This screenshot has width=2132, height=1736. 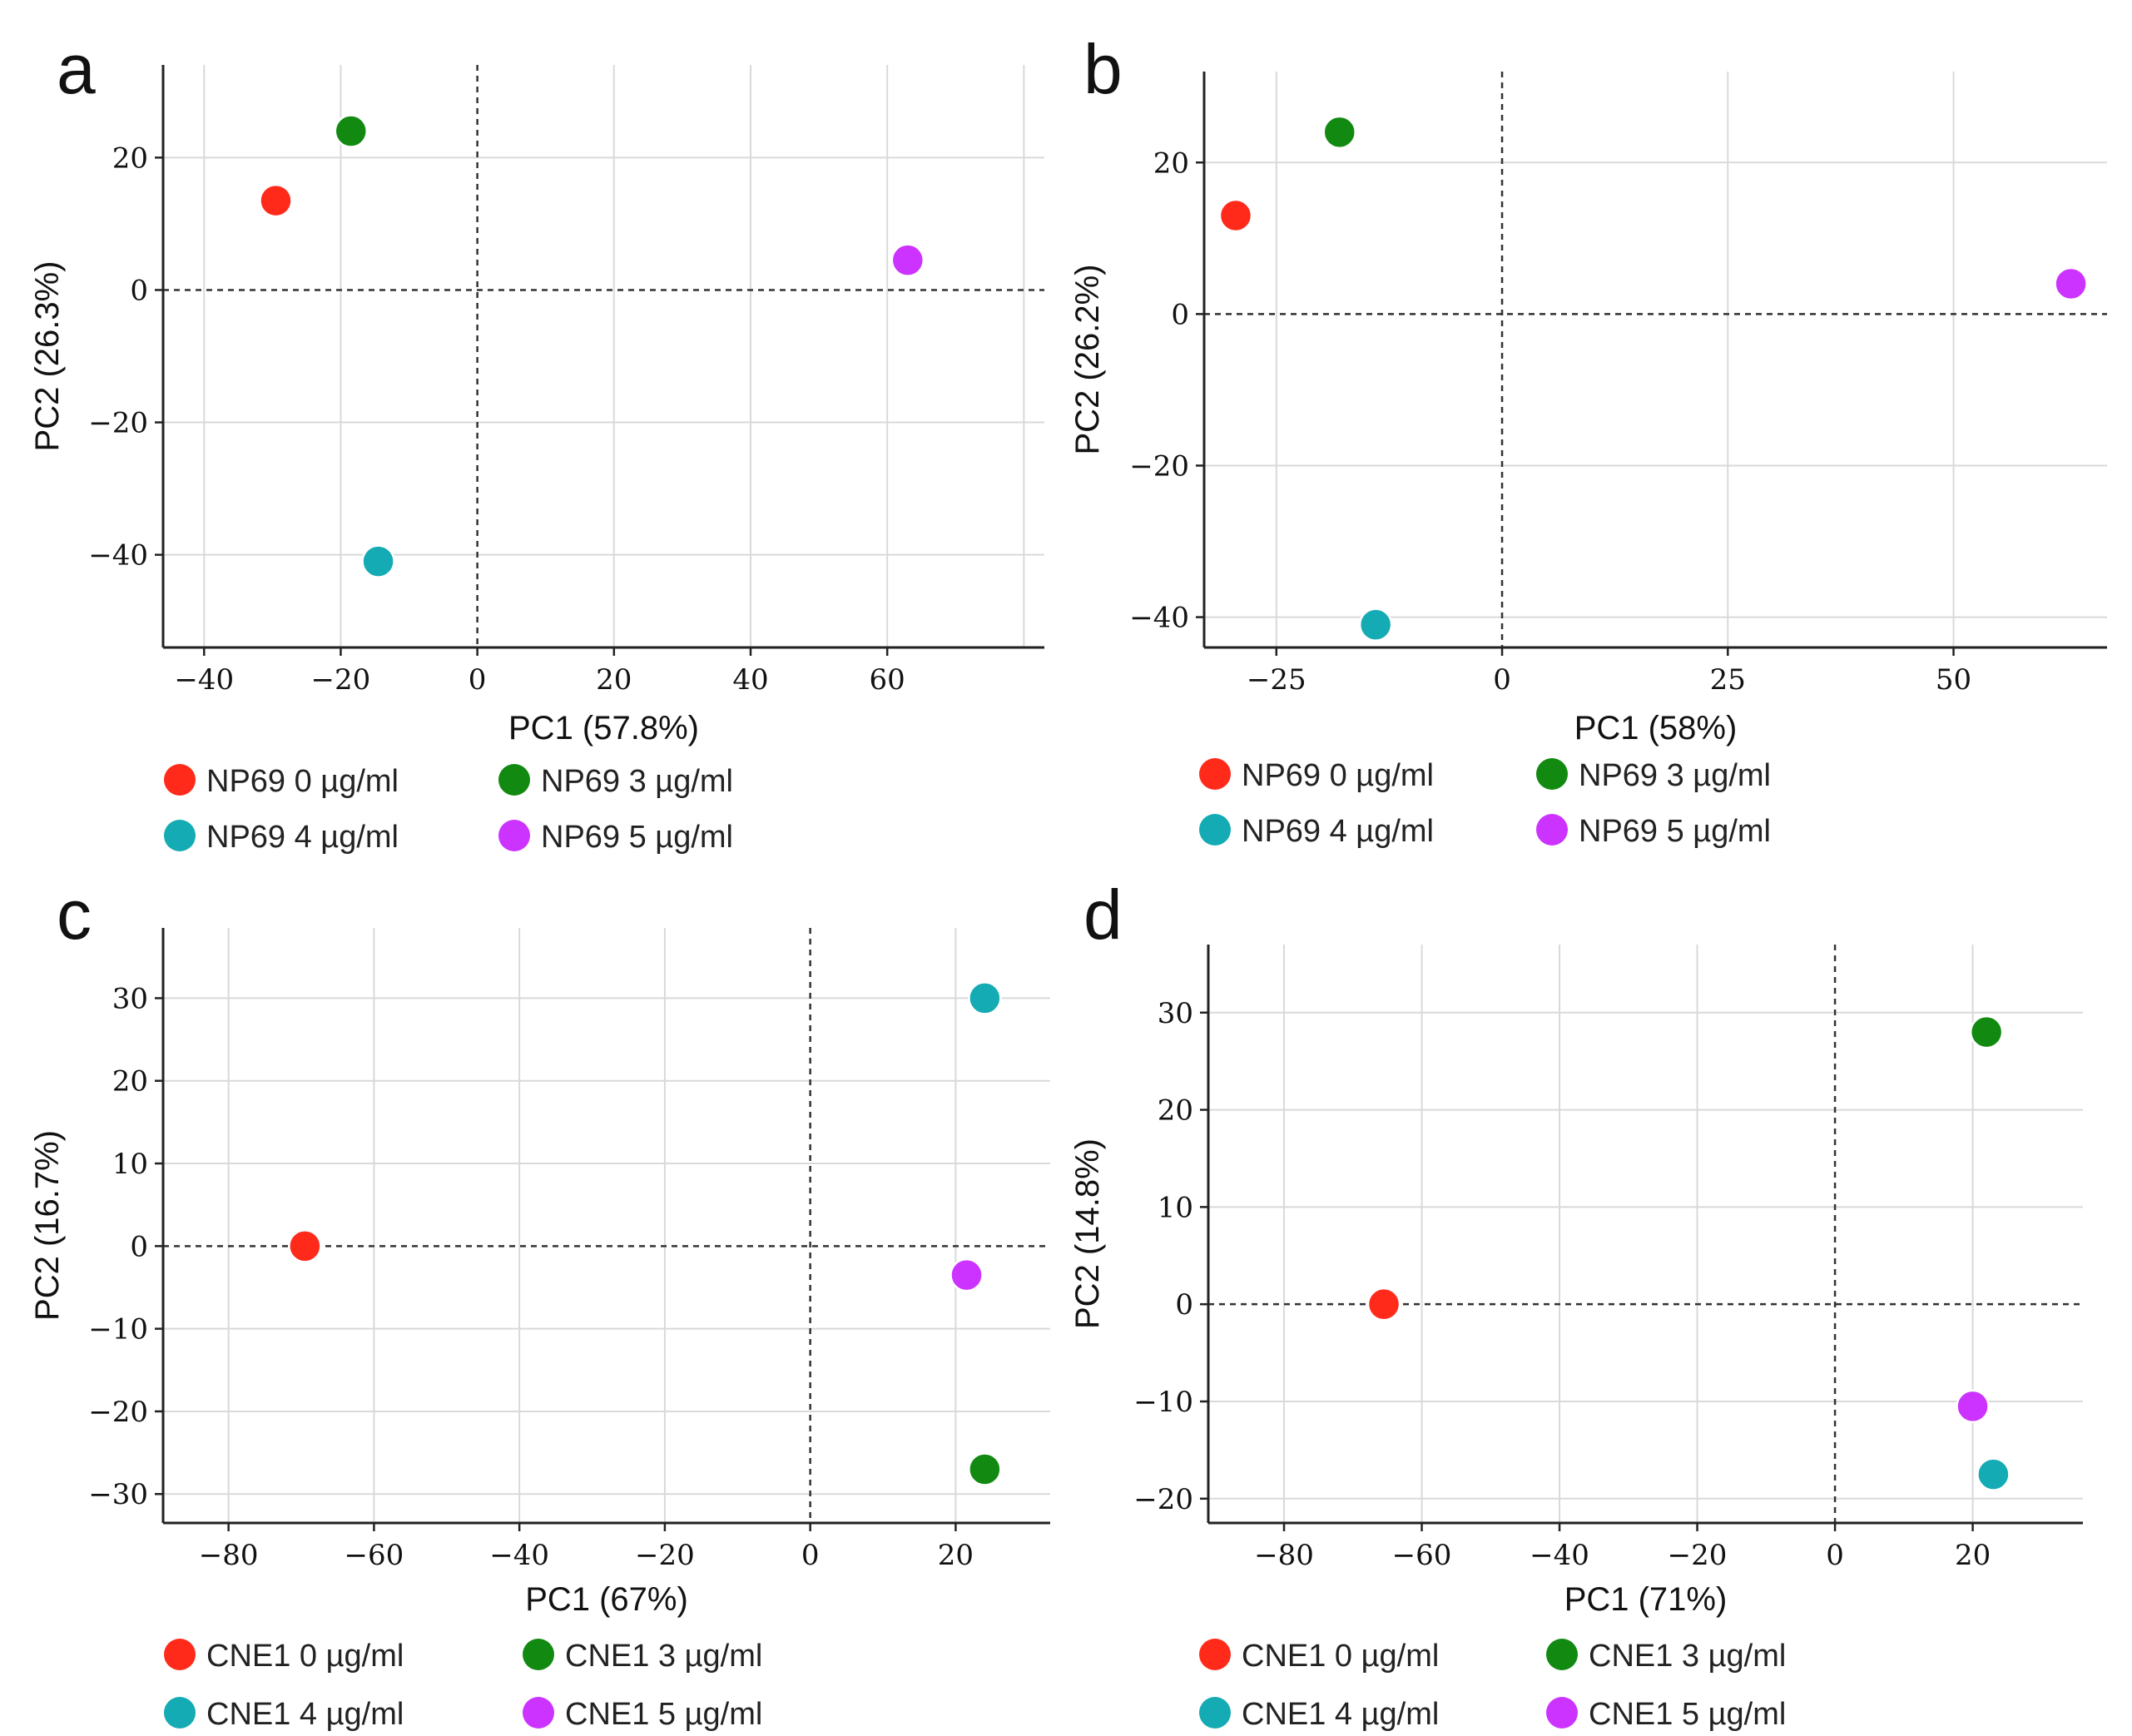 What do you see at coordinates (74, 914) in the screenshot?
I see `panel-letter: c` at bounding box center [74, 914].